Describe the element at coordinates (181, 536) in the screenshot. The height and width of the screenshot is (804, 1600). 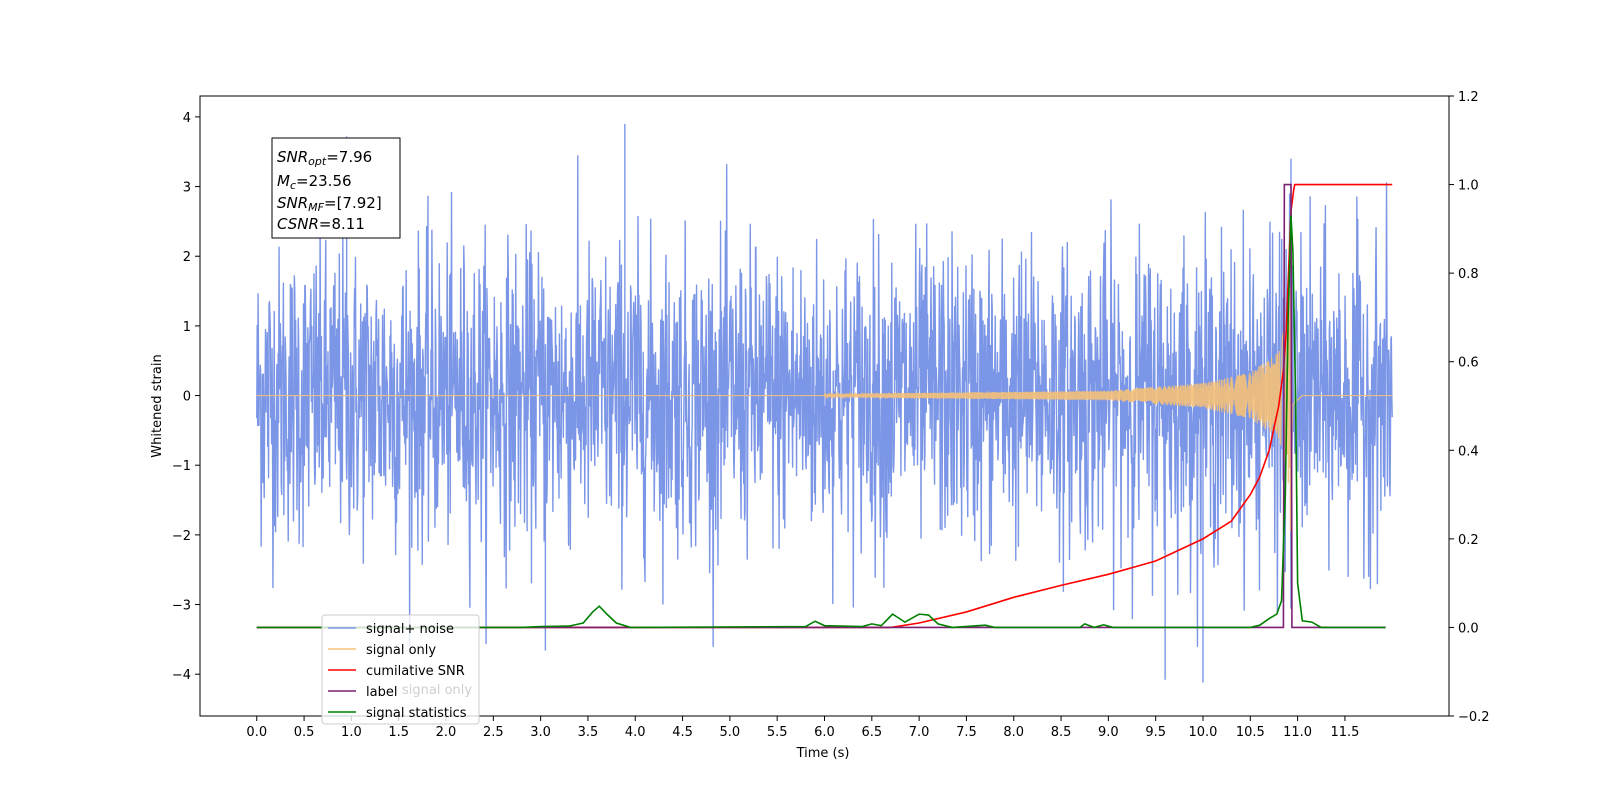
I see `y-tick-label: −2` at that location.